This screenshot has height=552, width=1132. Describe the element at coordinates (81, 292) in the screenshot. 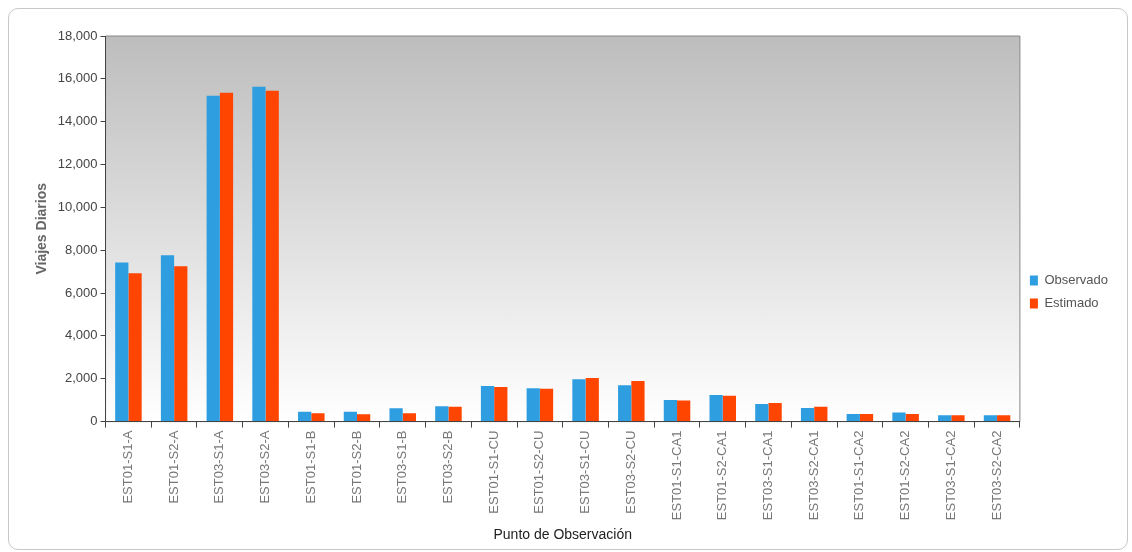

I see `y-tick-label: 6,000` at that location.